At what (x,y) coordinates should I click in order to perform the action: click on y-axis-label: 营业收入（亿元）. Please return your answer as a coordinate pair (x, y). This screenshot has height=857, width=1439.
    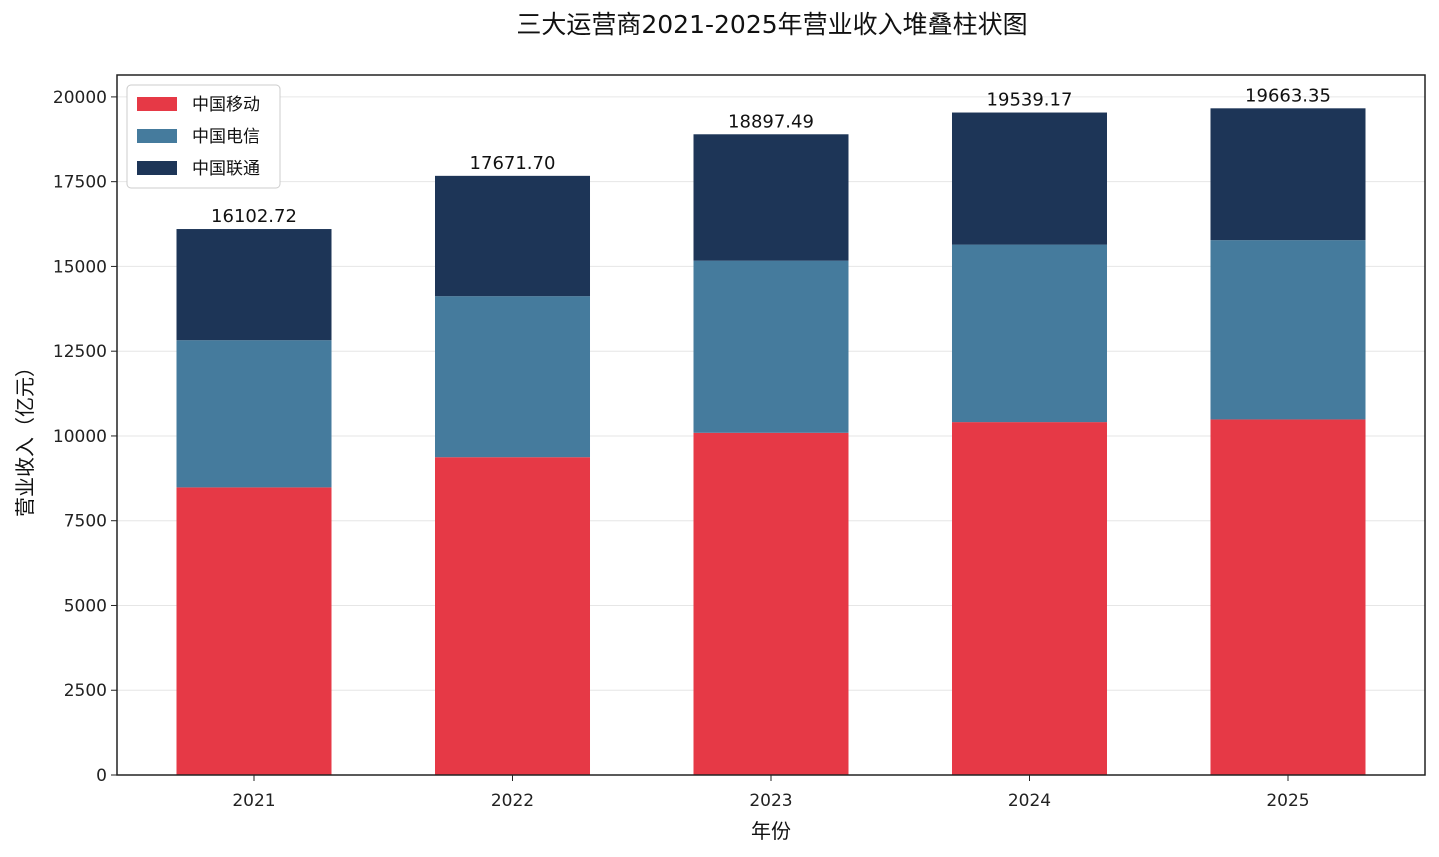
    Looking at the image, I should click on (25, 437).